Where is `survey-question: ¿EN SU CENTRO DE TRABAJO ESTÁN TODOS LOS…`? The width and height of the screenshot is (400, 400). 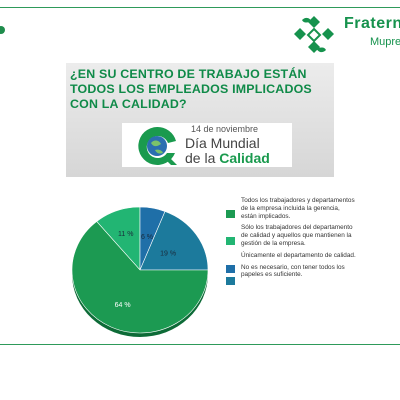
survey-question: ¿EN SU CENTRO DE TRABAJO ESTÁN TODOS LOS… is located at coordinates (191, 89).